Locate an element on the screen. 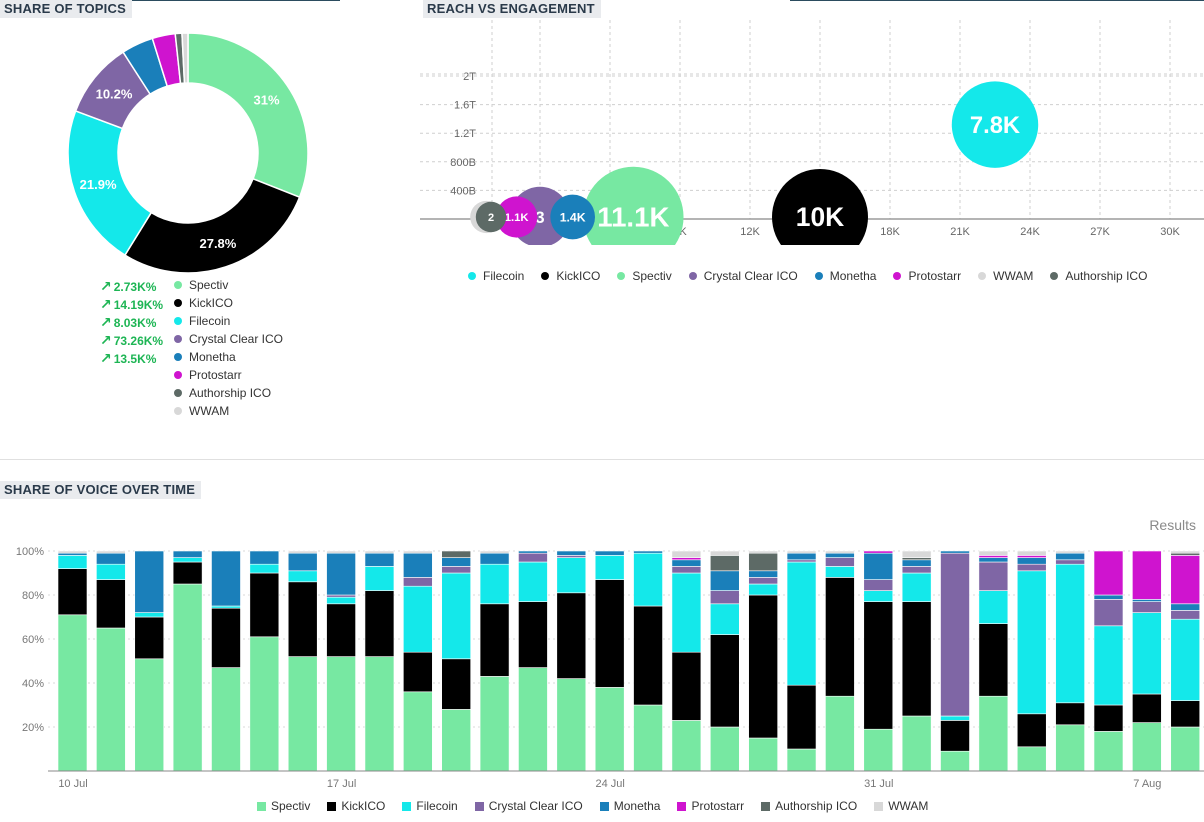  reach-legend-item-wwam: WWAM is located at coordinates (1005, 276).